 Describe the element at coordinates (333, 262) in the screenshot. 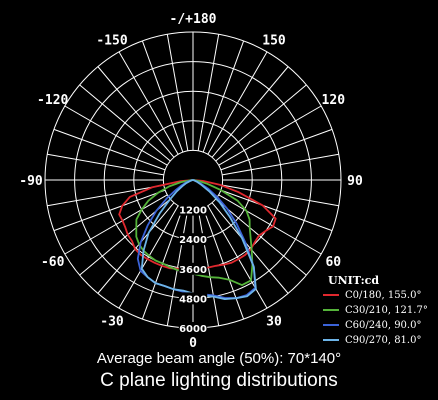

I see `angle-label: 60` at that location.